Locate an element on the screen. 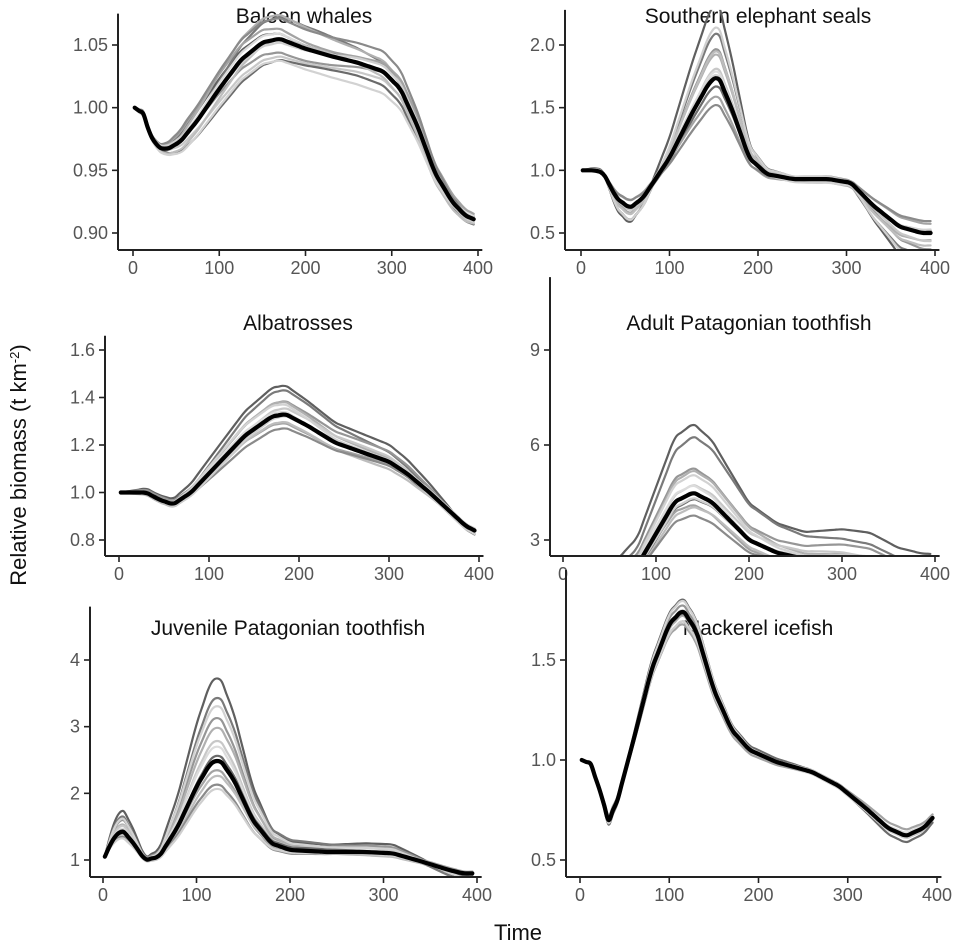  panel-title: Mackerel icefish is located at coordinates (758, 628).